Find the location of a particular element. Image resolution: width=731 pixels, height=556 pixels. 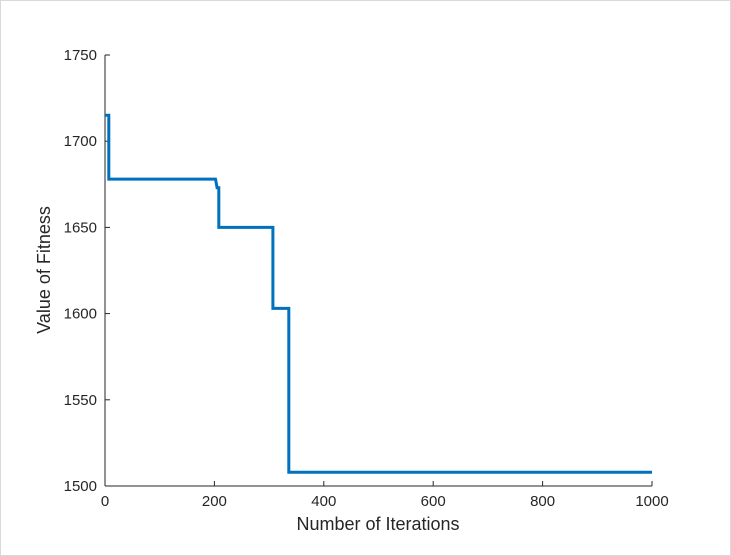

y-tick-label: 1650 is located at coordinates (80, 227).